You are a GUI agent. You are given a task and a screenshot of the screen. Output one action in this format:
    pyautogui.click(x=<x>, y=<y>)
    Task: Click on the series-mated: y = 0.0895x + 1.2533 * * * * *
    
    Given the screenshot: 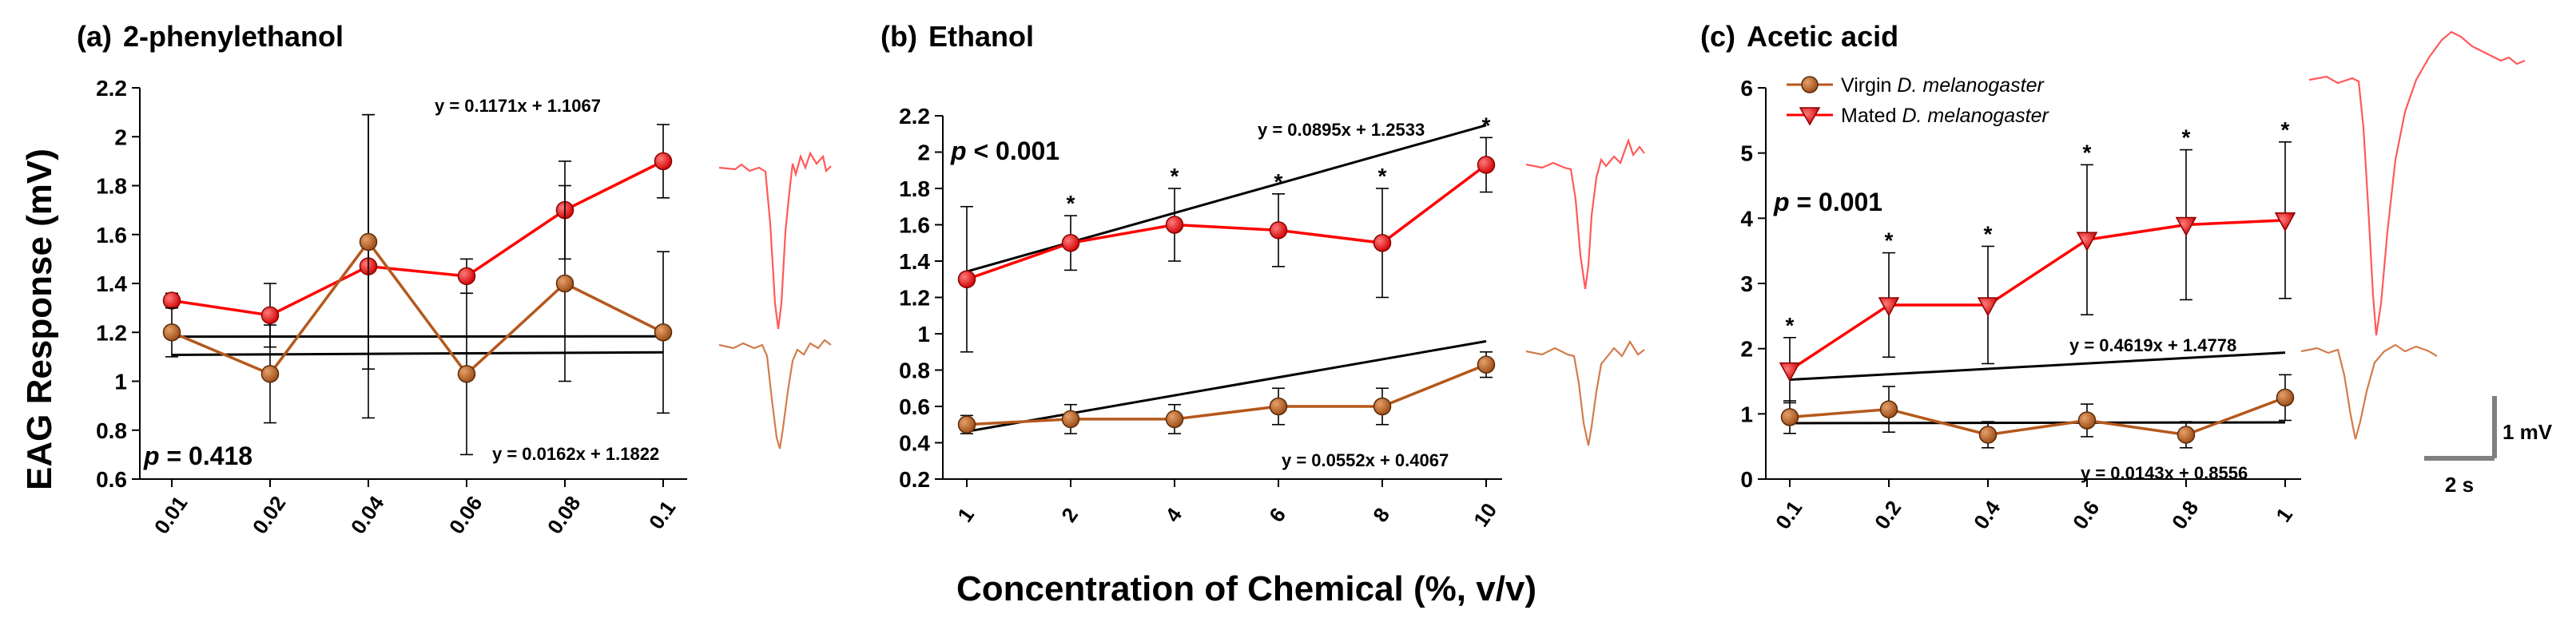 What is the action you would take?
    pyautogui.click(x=1226, y=233)
    